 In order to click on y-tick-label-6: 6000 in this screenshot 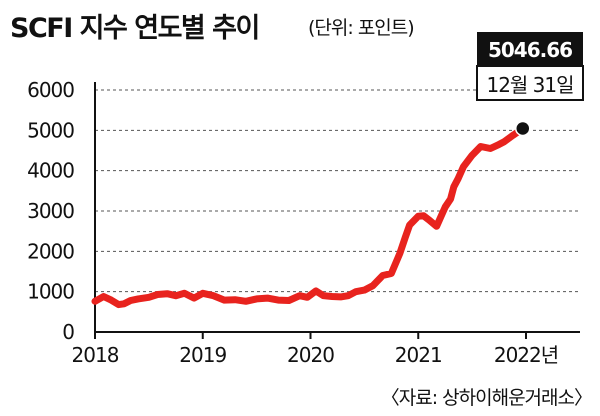, I will do `click(50, 90)`.